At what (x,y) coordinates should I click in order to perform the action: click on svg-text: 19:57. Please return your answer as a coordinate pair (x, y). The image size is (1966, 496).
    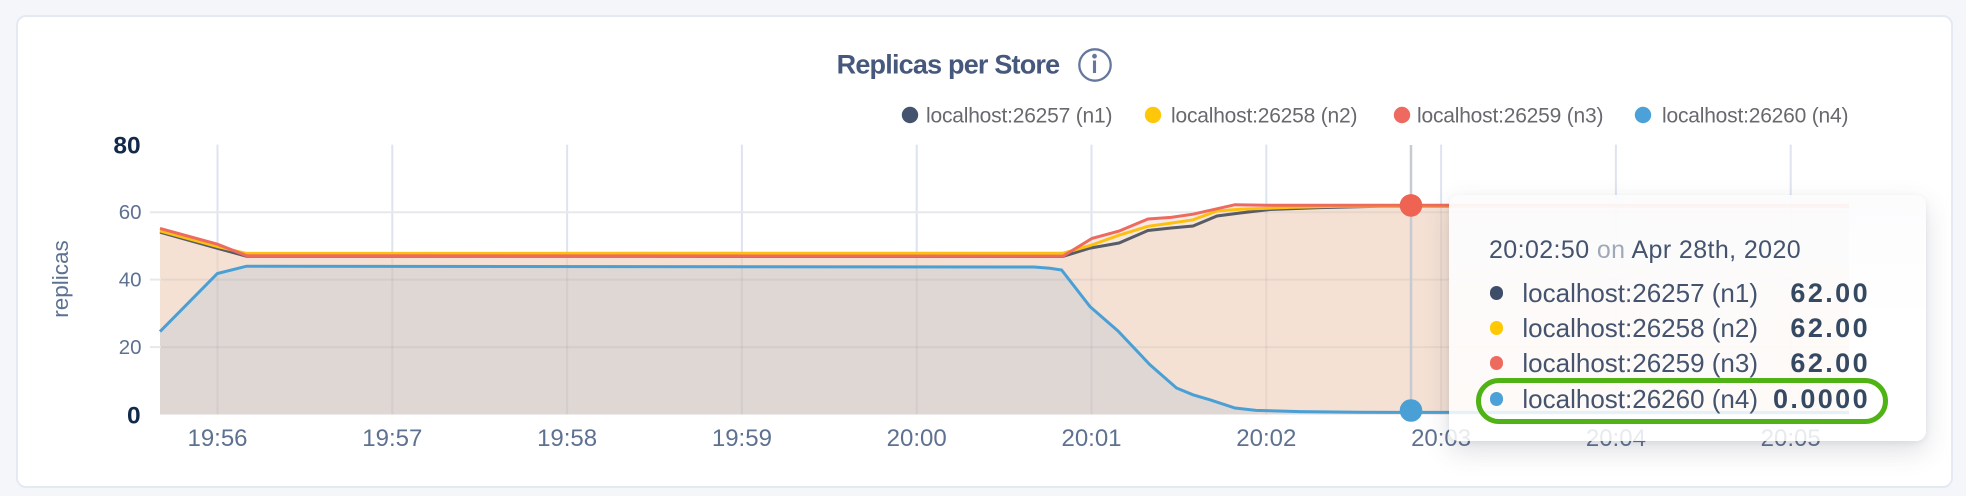
    Looking at the image, I should click on (392, 438).